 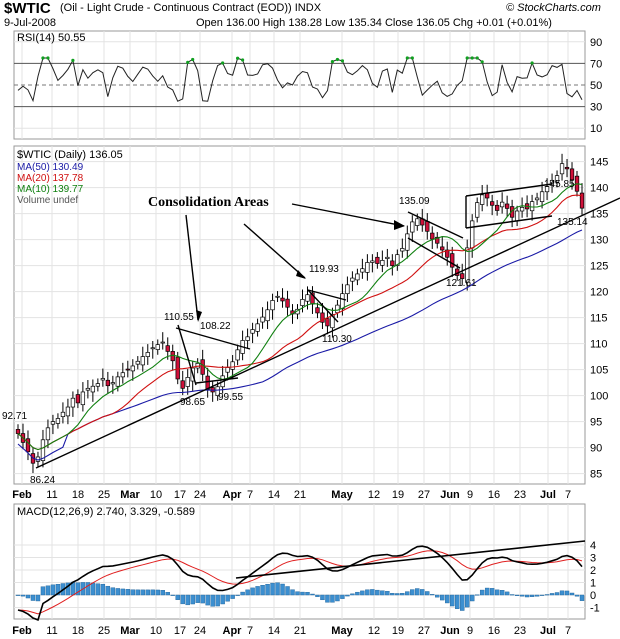 I want to click on x-tick-label: 19, so click(x=398, y=495).